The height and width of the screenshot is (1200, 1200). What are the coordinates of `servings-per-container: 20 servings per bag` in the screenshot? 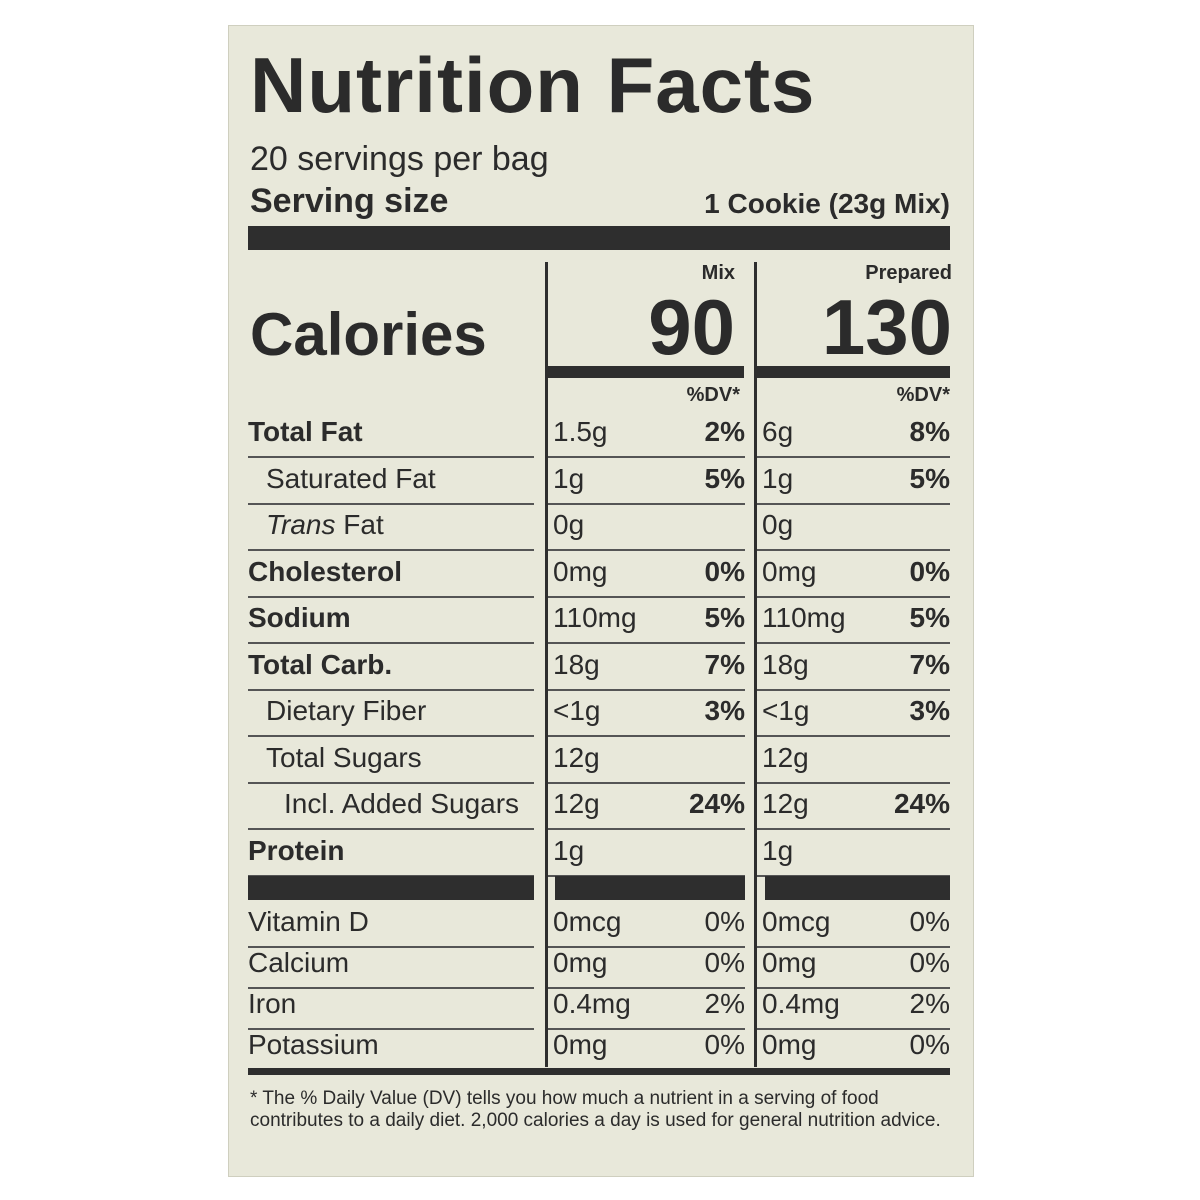 It's located at (399, 159).